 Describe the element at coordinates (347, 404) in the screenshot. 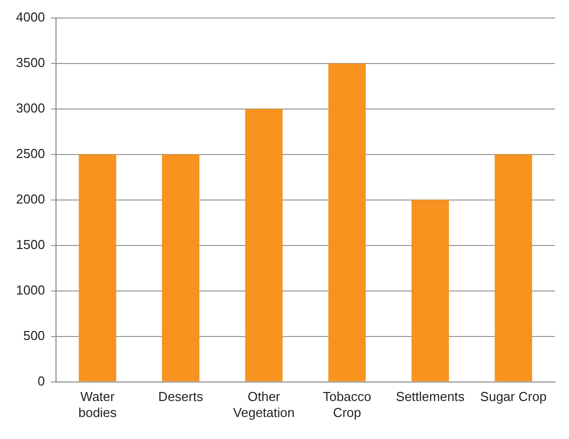

I see `x-tick-label: Tobacco Crop` at that location.